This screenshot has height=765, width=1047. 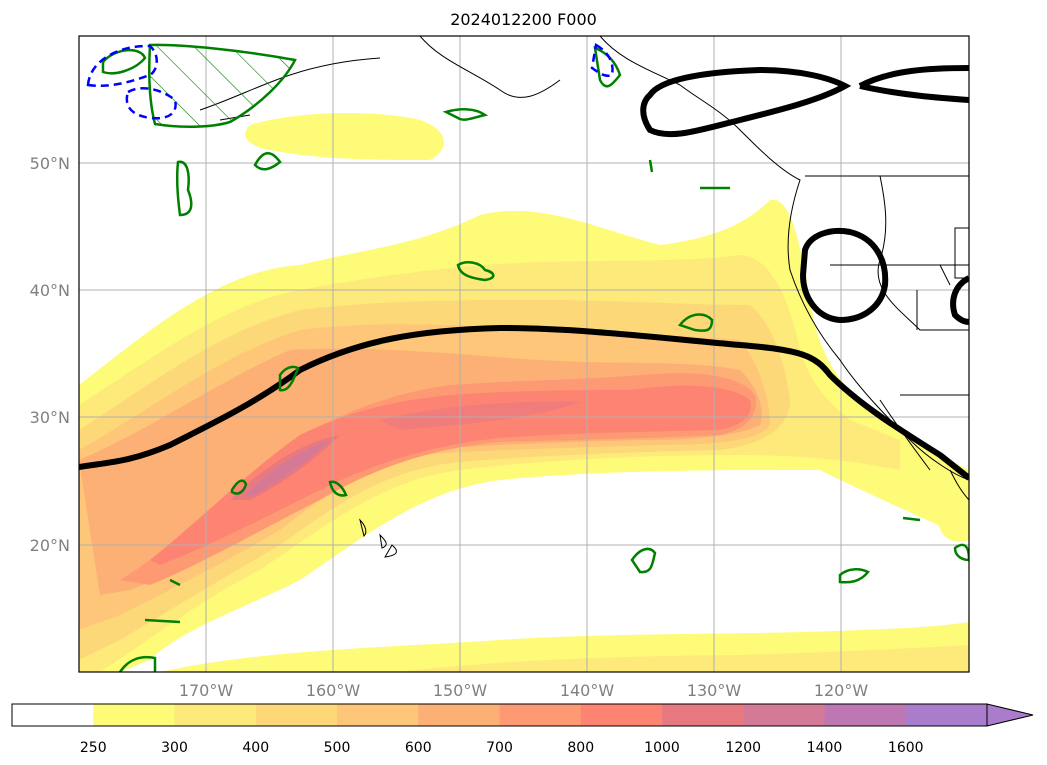 What do you see at coordinates (93, 748) in the screenshot?
I see `colorbar-label: 250` at bounding box center [93, 748].